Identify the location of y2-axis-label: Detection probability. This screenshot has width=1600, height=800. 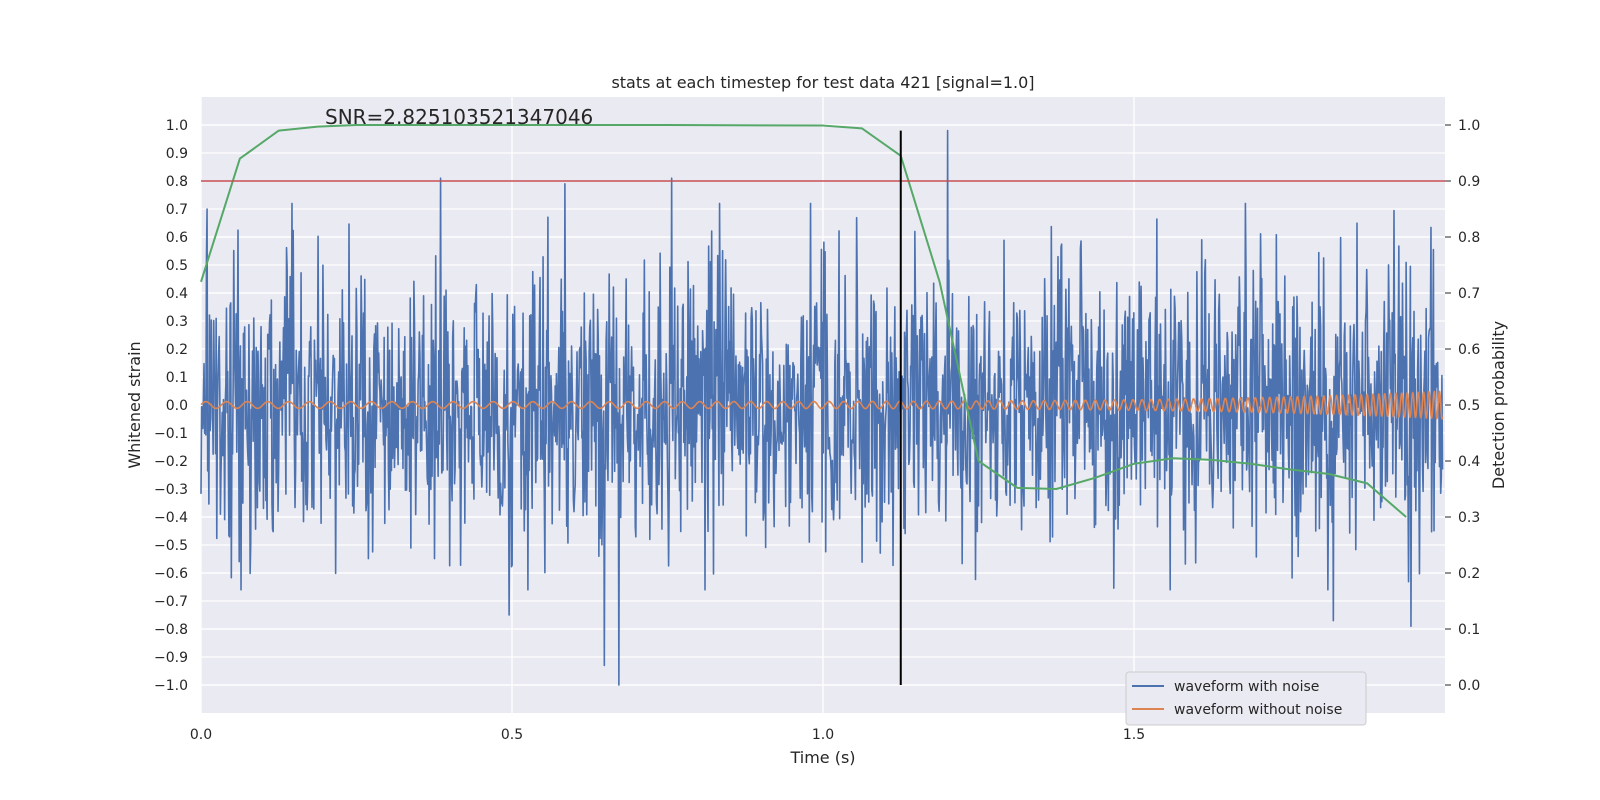
(1498, 405).